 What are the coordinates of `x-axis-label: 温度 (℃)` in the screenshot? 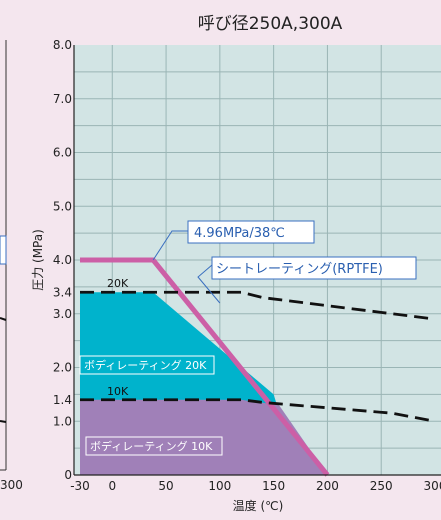 It's located at (258, 505).